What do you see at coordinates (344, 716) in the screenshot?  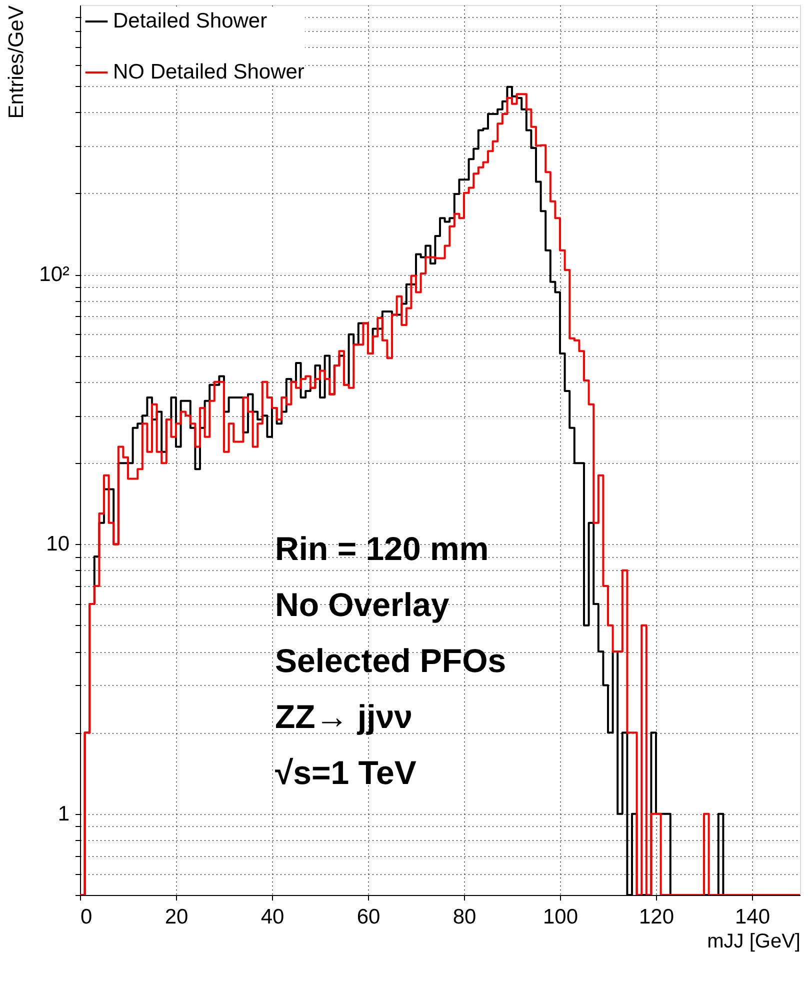 I see `annotation: ZZ→ jjνν` at bounding box center [344, 716].